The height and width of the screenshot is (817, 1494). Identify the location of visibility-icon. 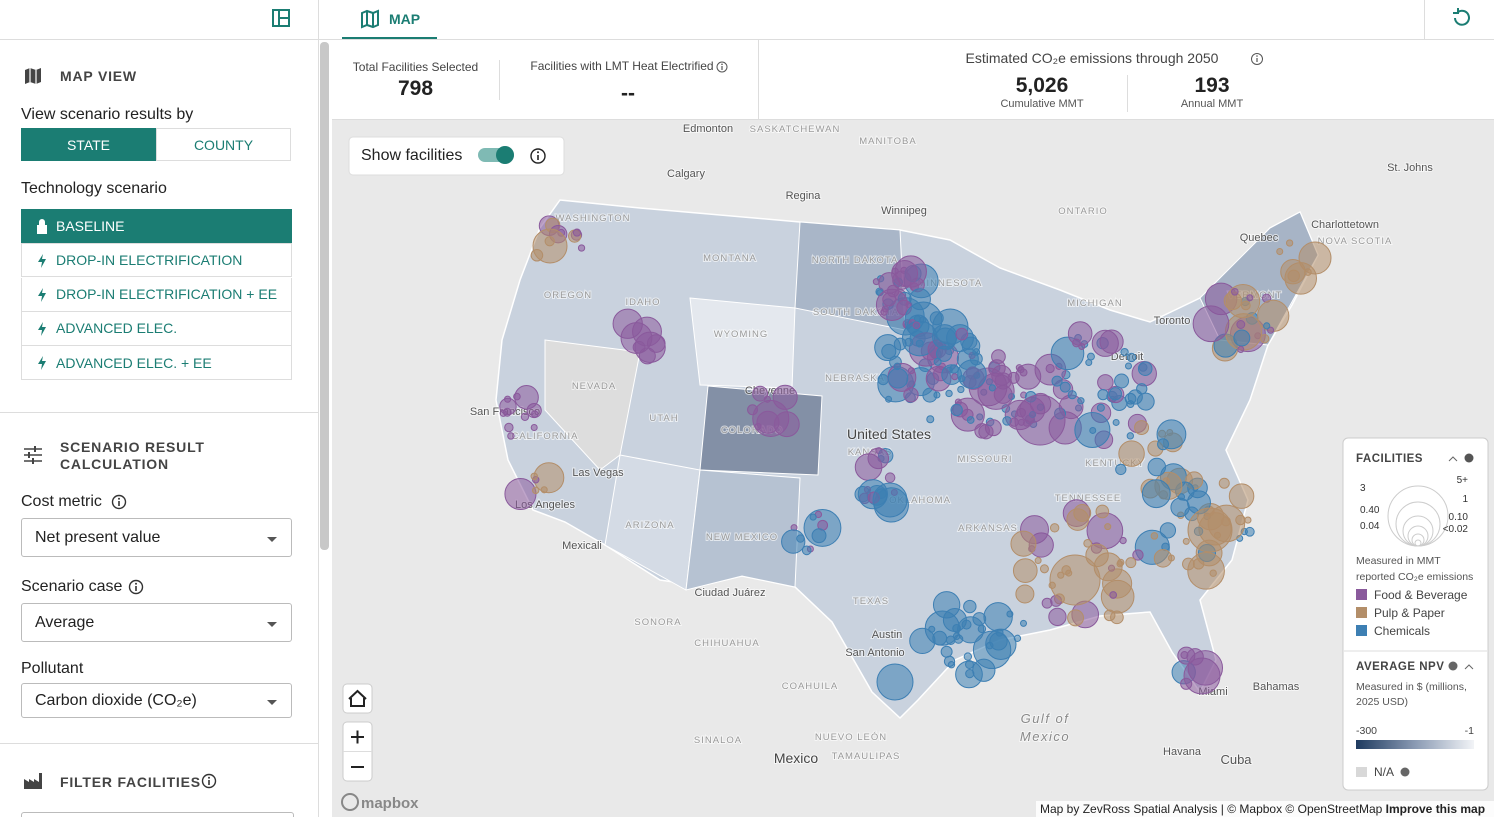
(1469, 458).